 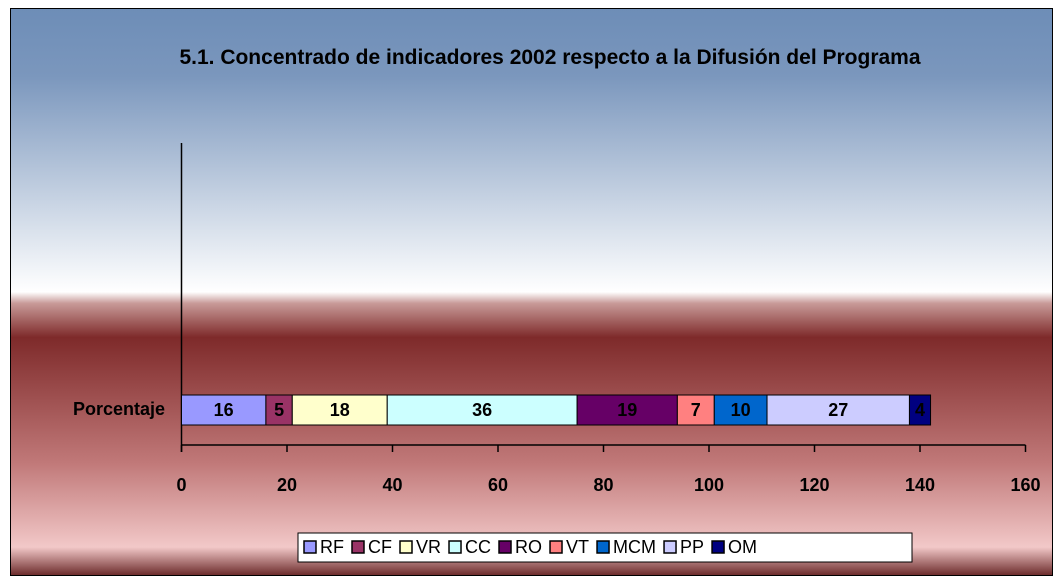 I want to click on legend-label: RF, so click(x=332, y=547).